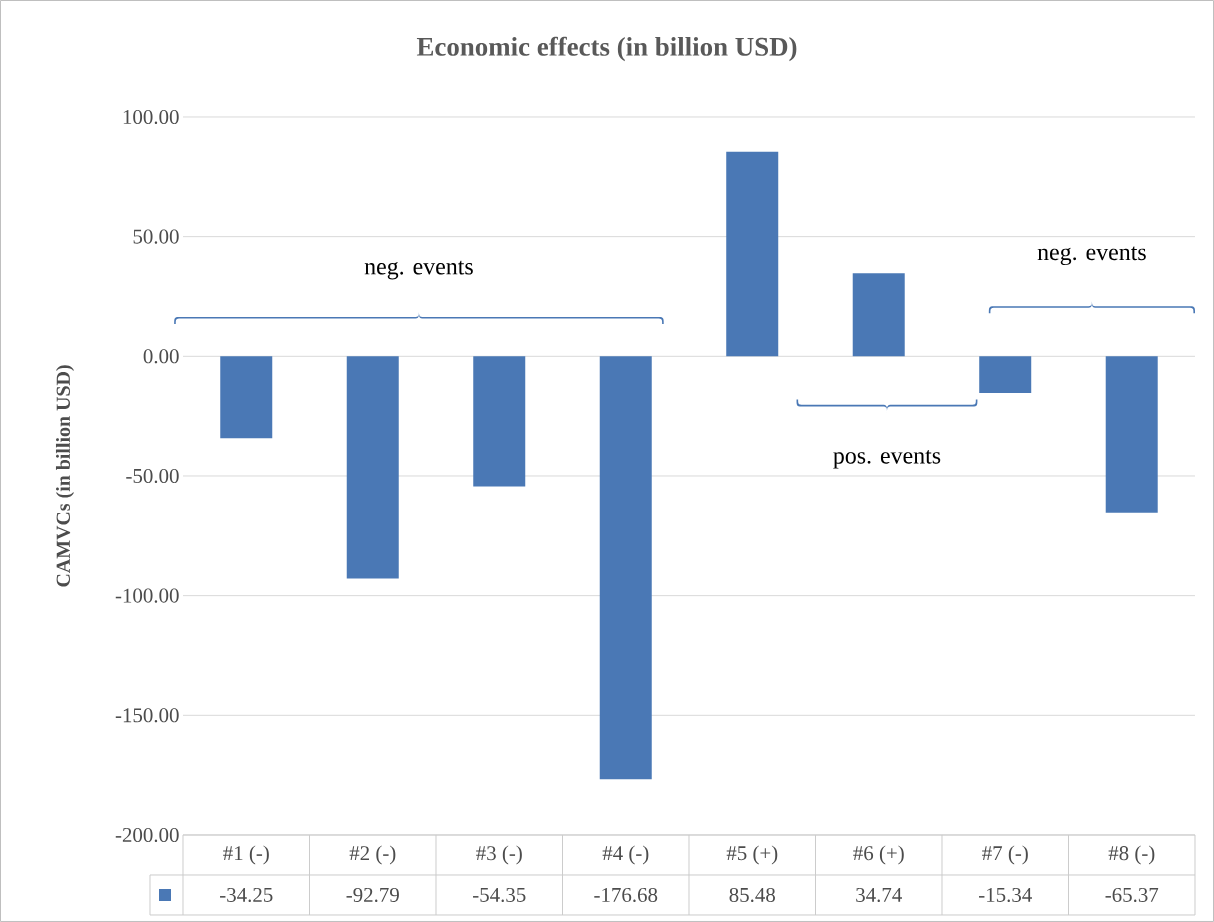  I want to click on data-label: 85.48, so click(752, 895).